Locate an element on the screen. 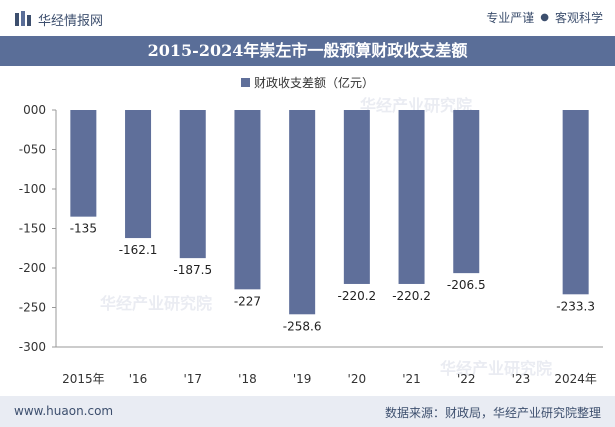 The height and width of the screenshot is (427, 615). footer-website: www.huaon.com is located at coordinates (64, 411).